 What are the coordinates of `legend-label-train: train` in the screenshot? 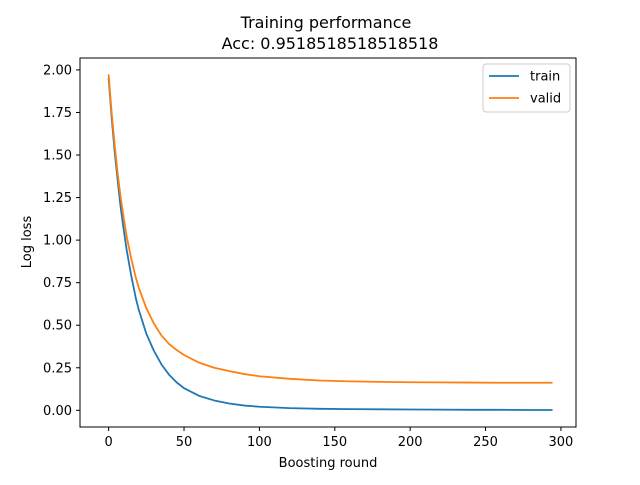 It's located at (545, 77).